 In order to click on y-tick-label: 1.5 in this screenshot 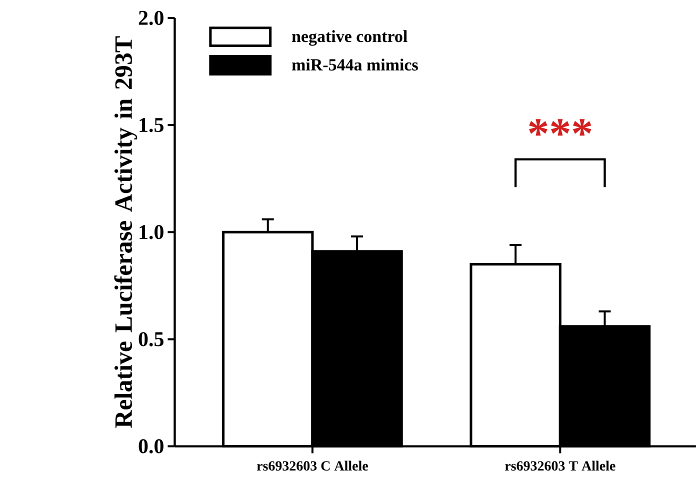, I will do `click(152, 125)`.